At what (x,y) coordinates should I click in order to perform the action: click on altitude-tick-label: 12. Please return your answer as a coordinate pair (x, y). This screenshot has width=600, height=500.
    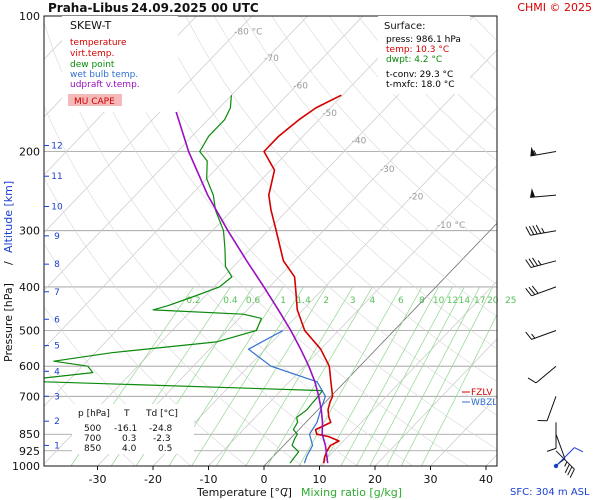
    Looking at the image, I should click on (56, 147).